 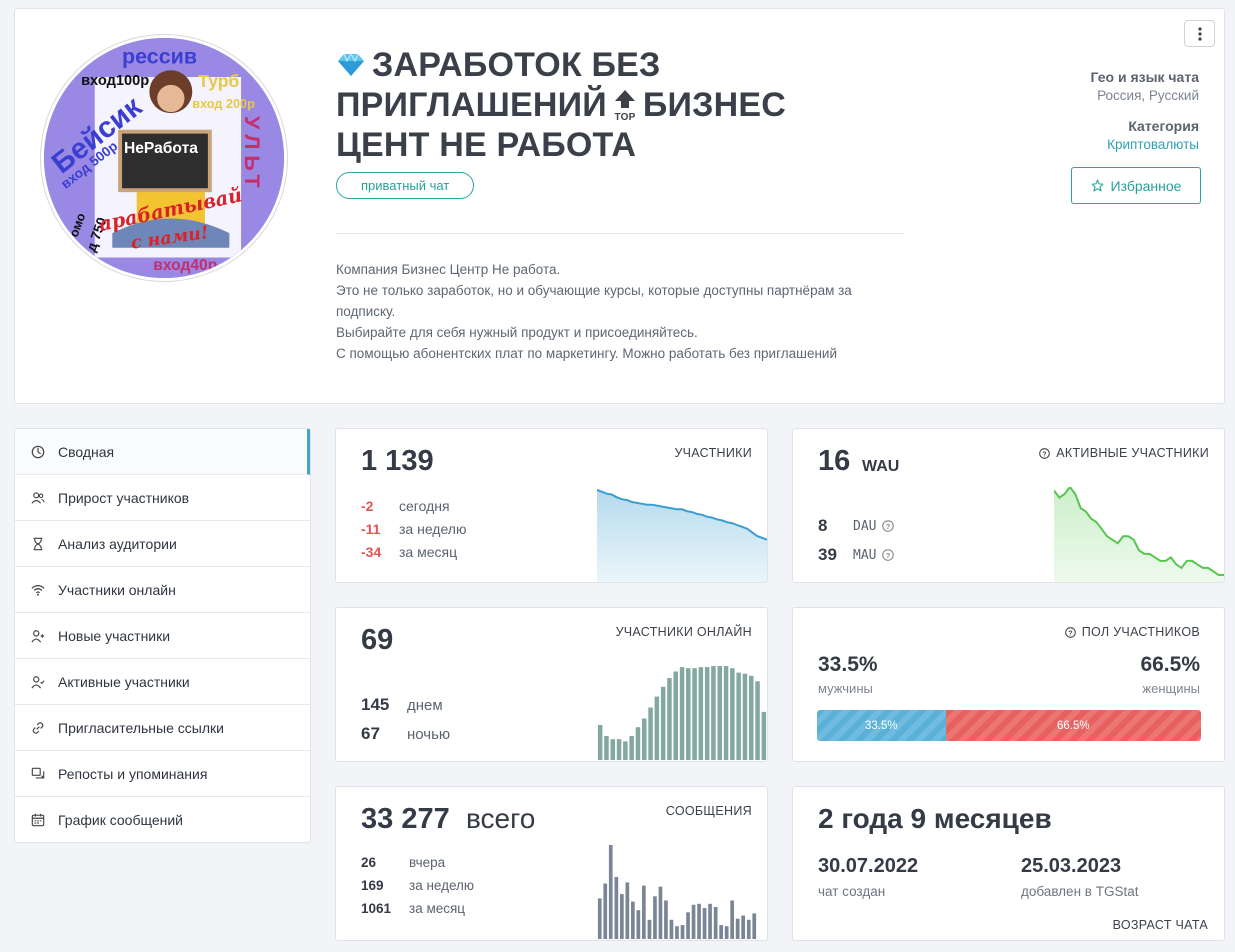 What do you see at coordinates (1160, 925) in the screenshot?
I see `chat-age-caption: ВОЗРАСТ ЧАТА` at bounding box center [1160, 925].